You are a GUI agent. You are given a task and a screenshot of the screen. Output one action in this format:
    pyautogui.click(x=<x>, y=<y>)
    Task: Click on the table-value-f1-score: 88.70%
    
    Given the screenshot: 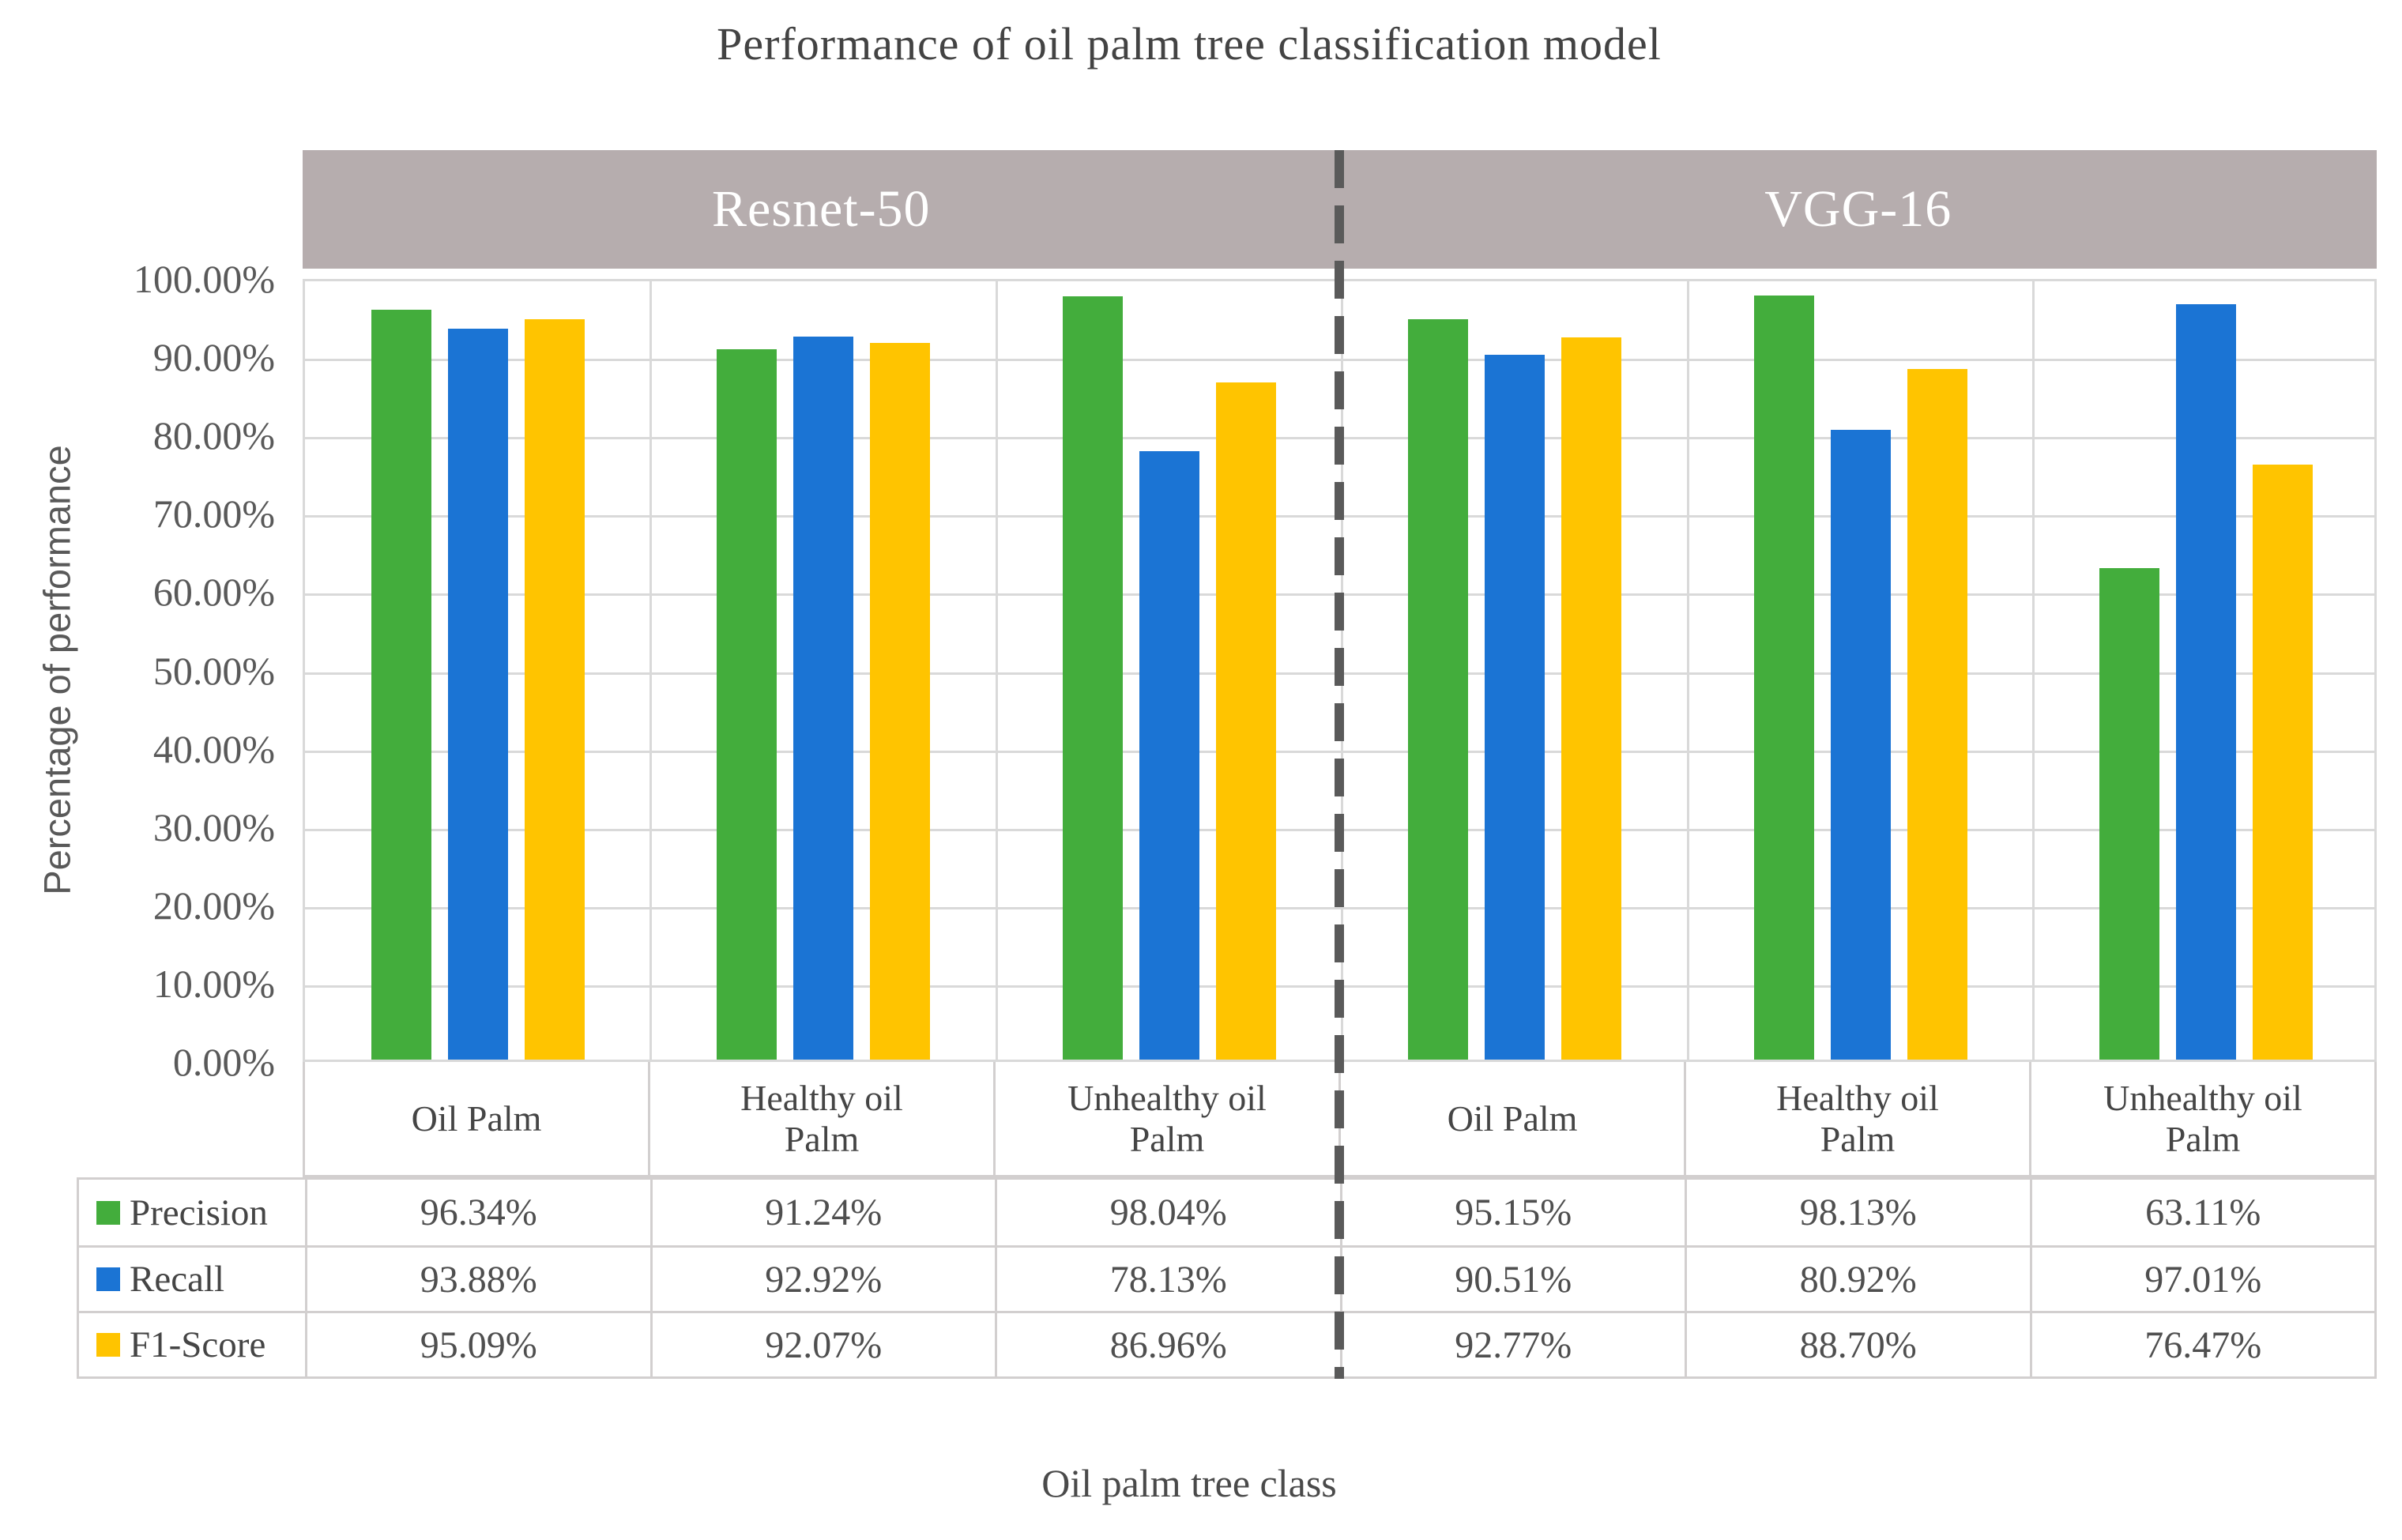 What is the action you would take?
    pyautogui.click(x=1858, y=1343)
    